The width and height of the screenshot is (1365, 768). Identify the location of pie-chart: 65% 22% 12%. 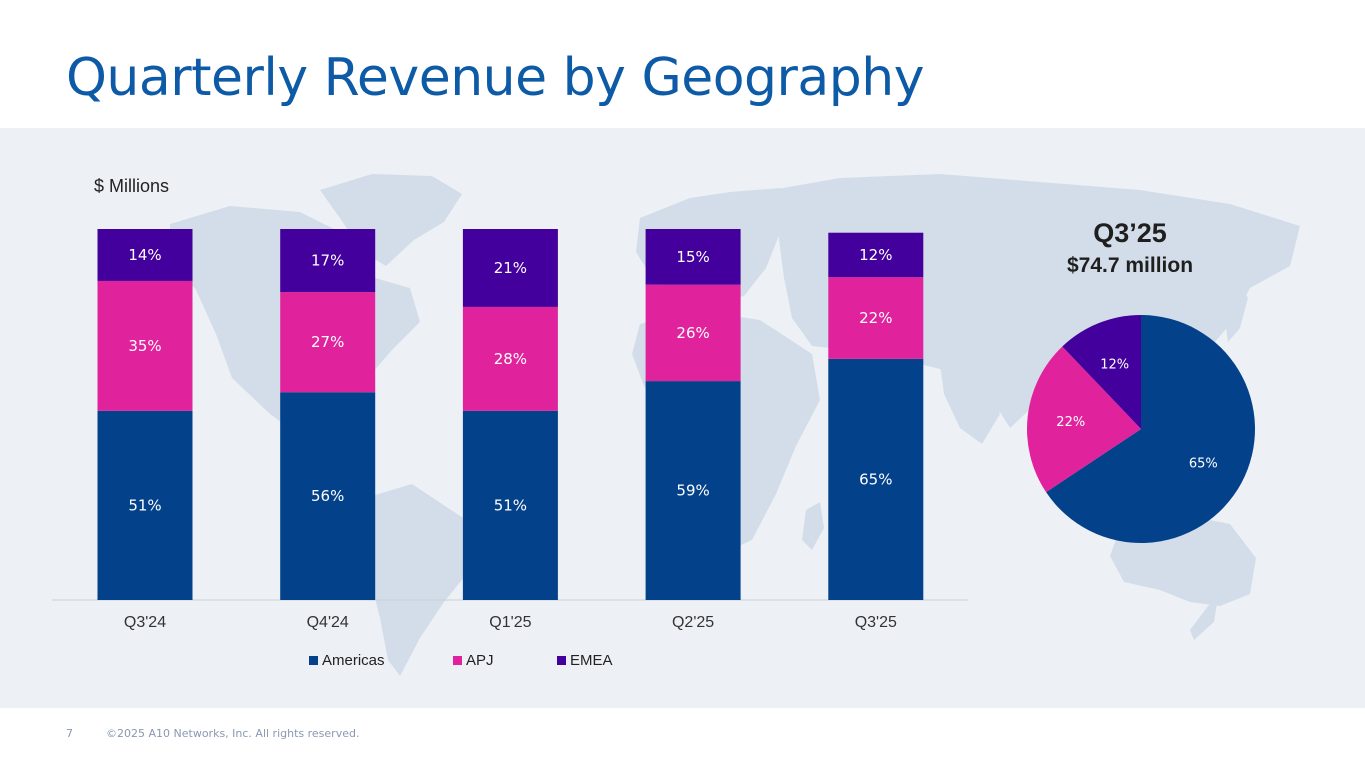
(1141, 429).